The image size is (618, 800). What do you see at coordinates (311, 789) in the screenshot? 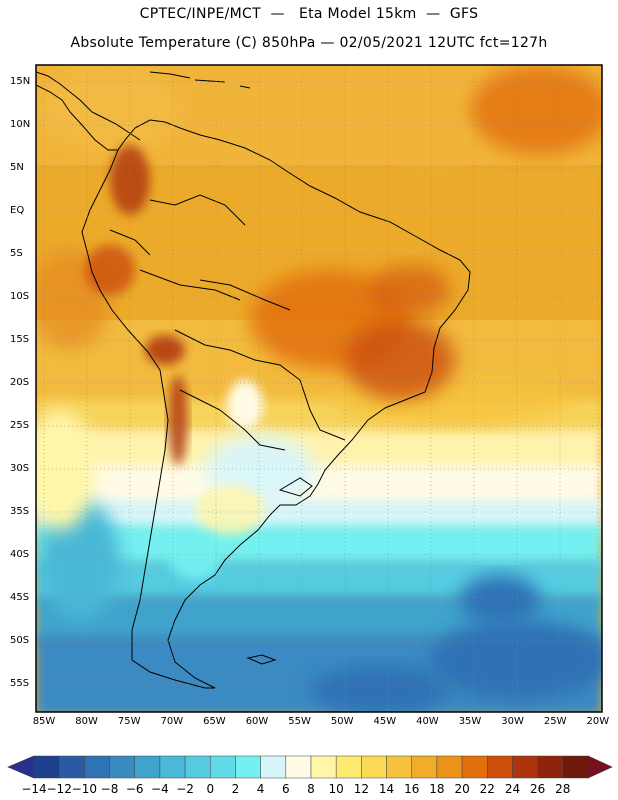
I see `colorbar-tick-label: 8` at bounding box center [311, 789].